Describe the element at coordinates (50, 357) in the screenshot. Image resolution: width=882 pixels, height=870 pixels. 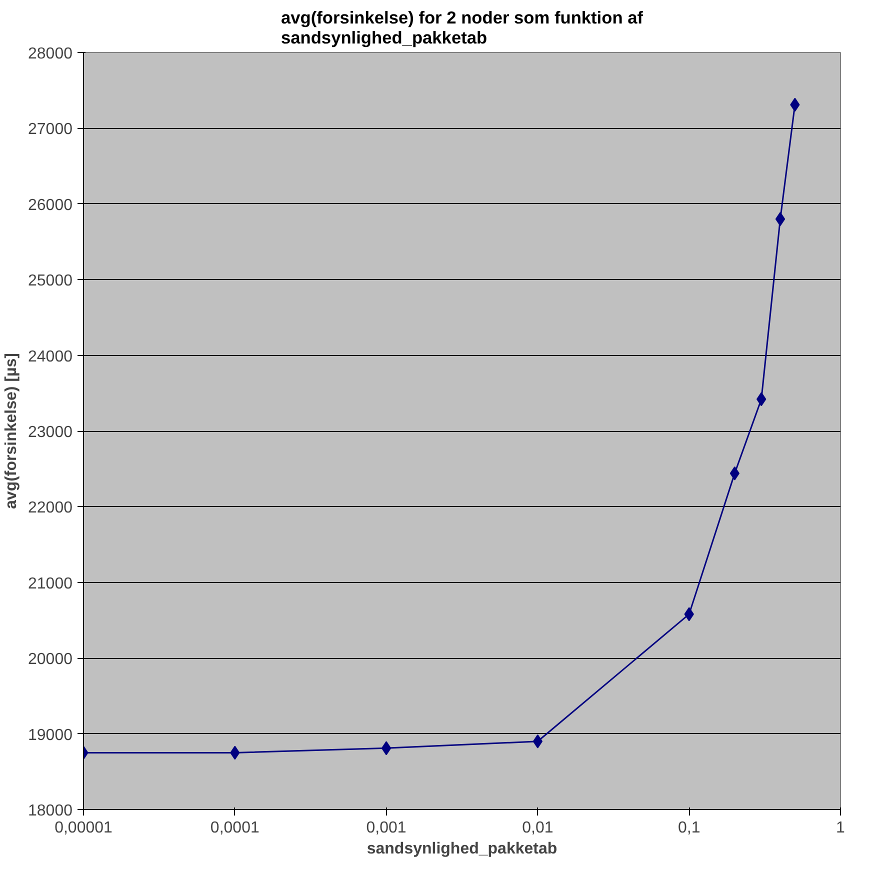
I see `y-tick-label: 24000` at that location.